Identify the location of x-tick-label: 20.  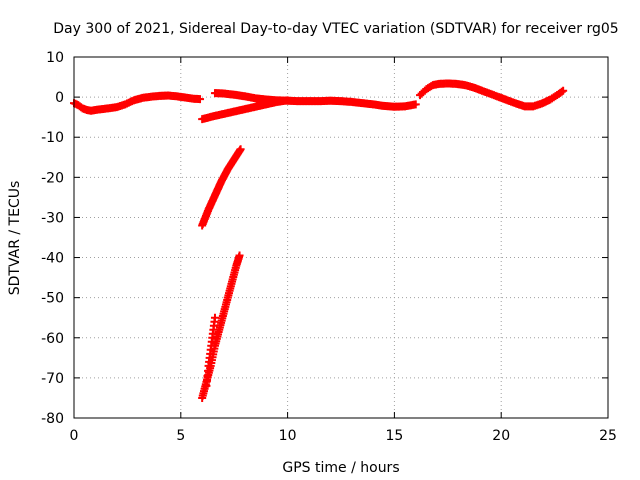
(501, 436).